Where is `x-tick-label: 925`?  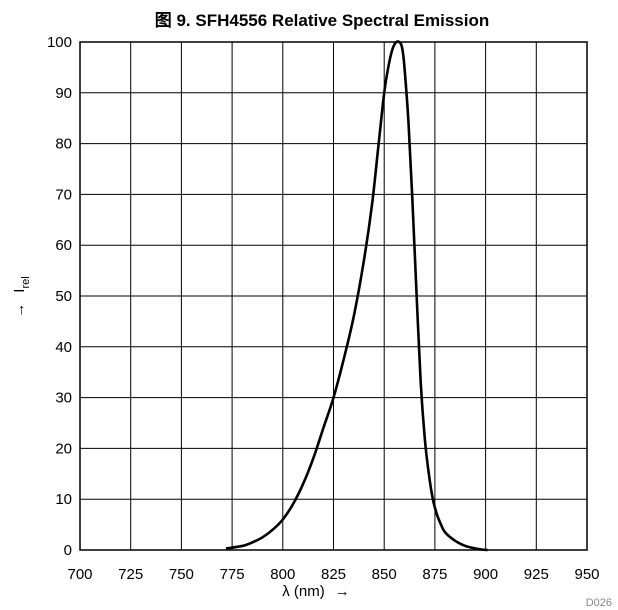 x-tick-label: 925 is located at coordinates (536, 574).